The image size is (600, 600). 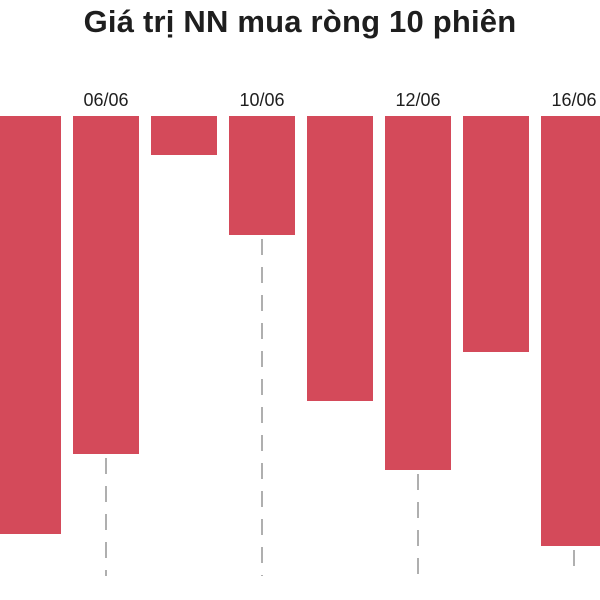 I want to click on tick-labels-group: 06/06 10/06 12/06 16/06, so click(x=339, y=100).